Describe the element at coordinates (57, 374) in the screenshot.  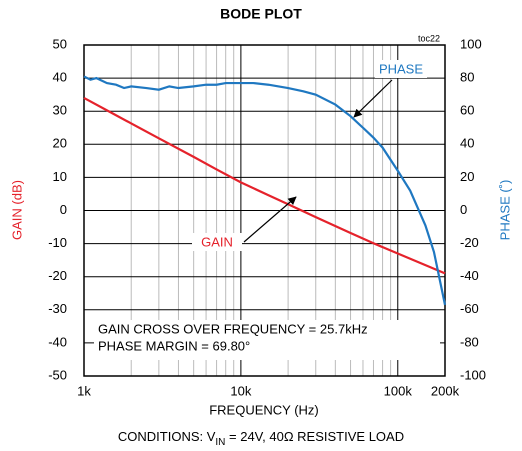
I see `y-tick-label: -50` at that location.